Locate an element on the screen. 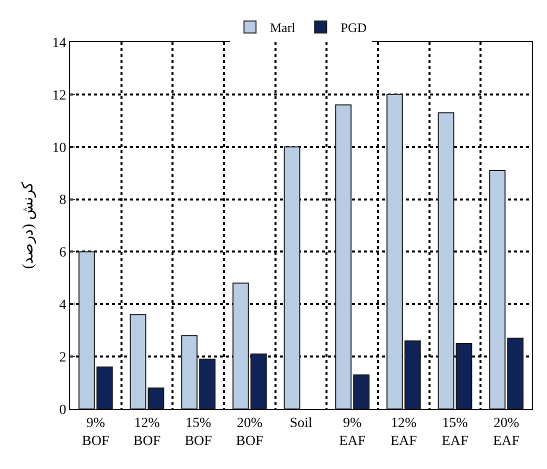  x-tick-label: 15% EAF is located at coordinates (455, 432).